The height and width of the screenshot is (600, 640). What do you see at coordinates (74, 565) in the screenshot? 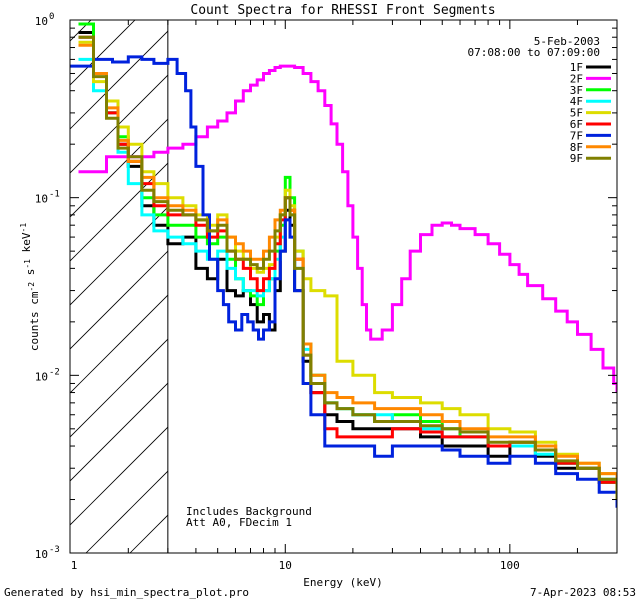
I see `x-tick-label: 1` at bounding box center [74, 565].